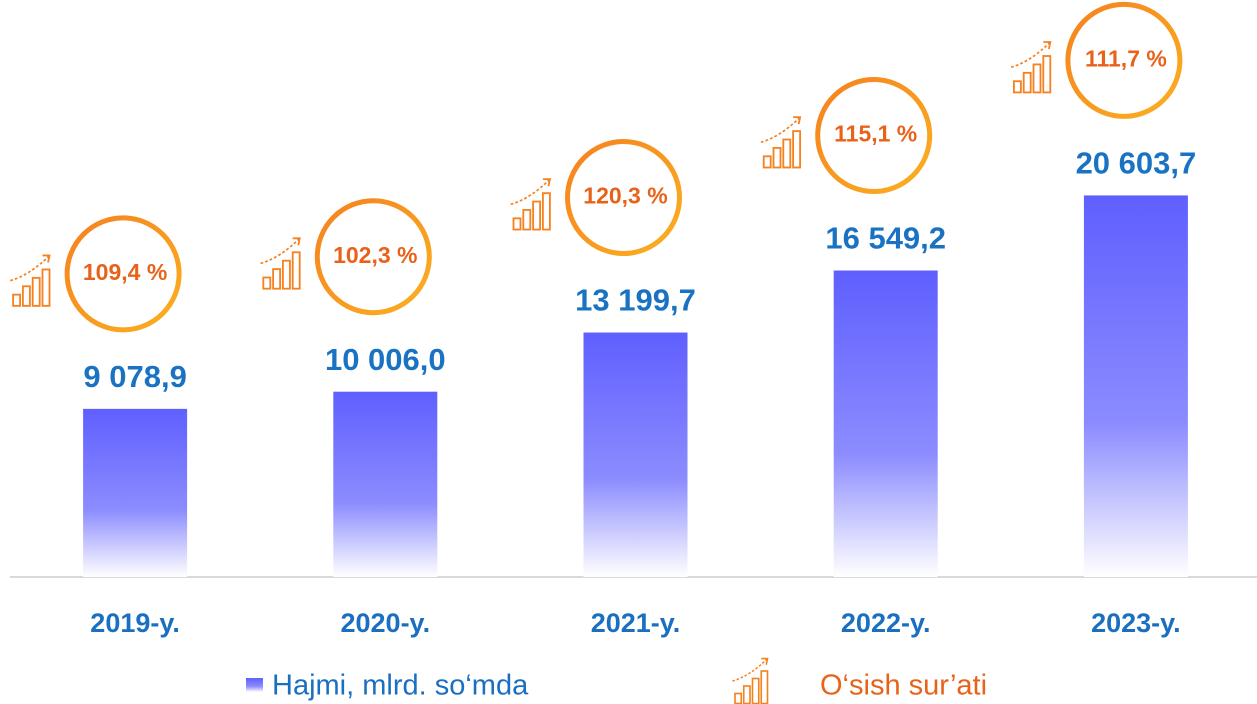  Describe the element at coordinates (135, 623) in the screenshot. I see `x-tick-label: 2019-y.` at that location.